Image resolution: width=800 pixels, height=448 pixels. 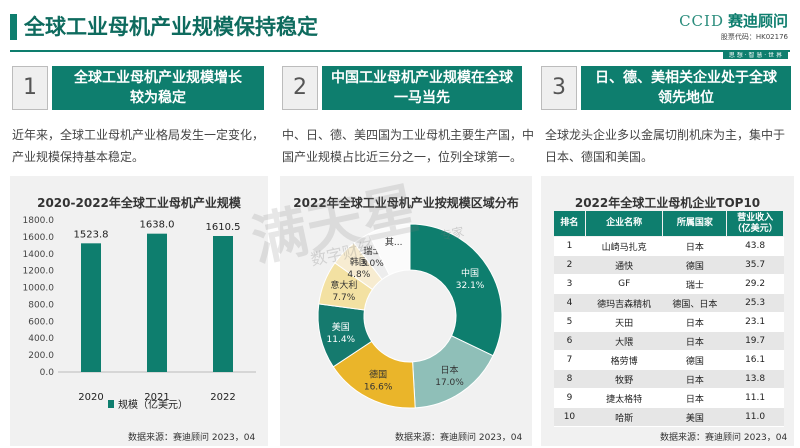 What do you see at coordinates (694, 284) in the screenshot?
I see `cell-country: 瑞士` at bounding box center [694, 284].